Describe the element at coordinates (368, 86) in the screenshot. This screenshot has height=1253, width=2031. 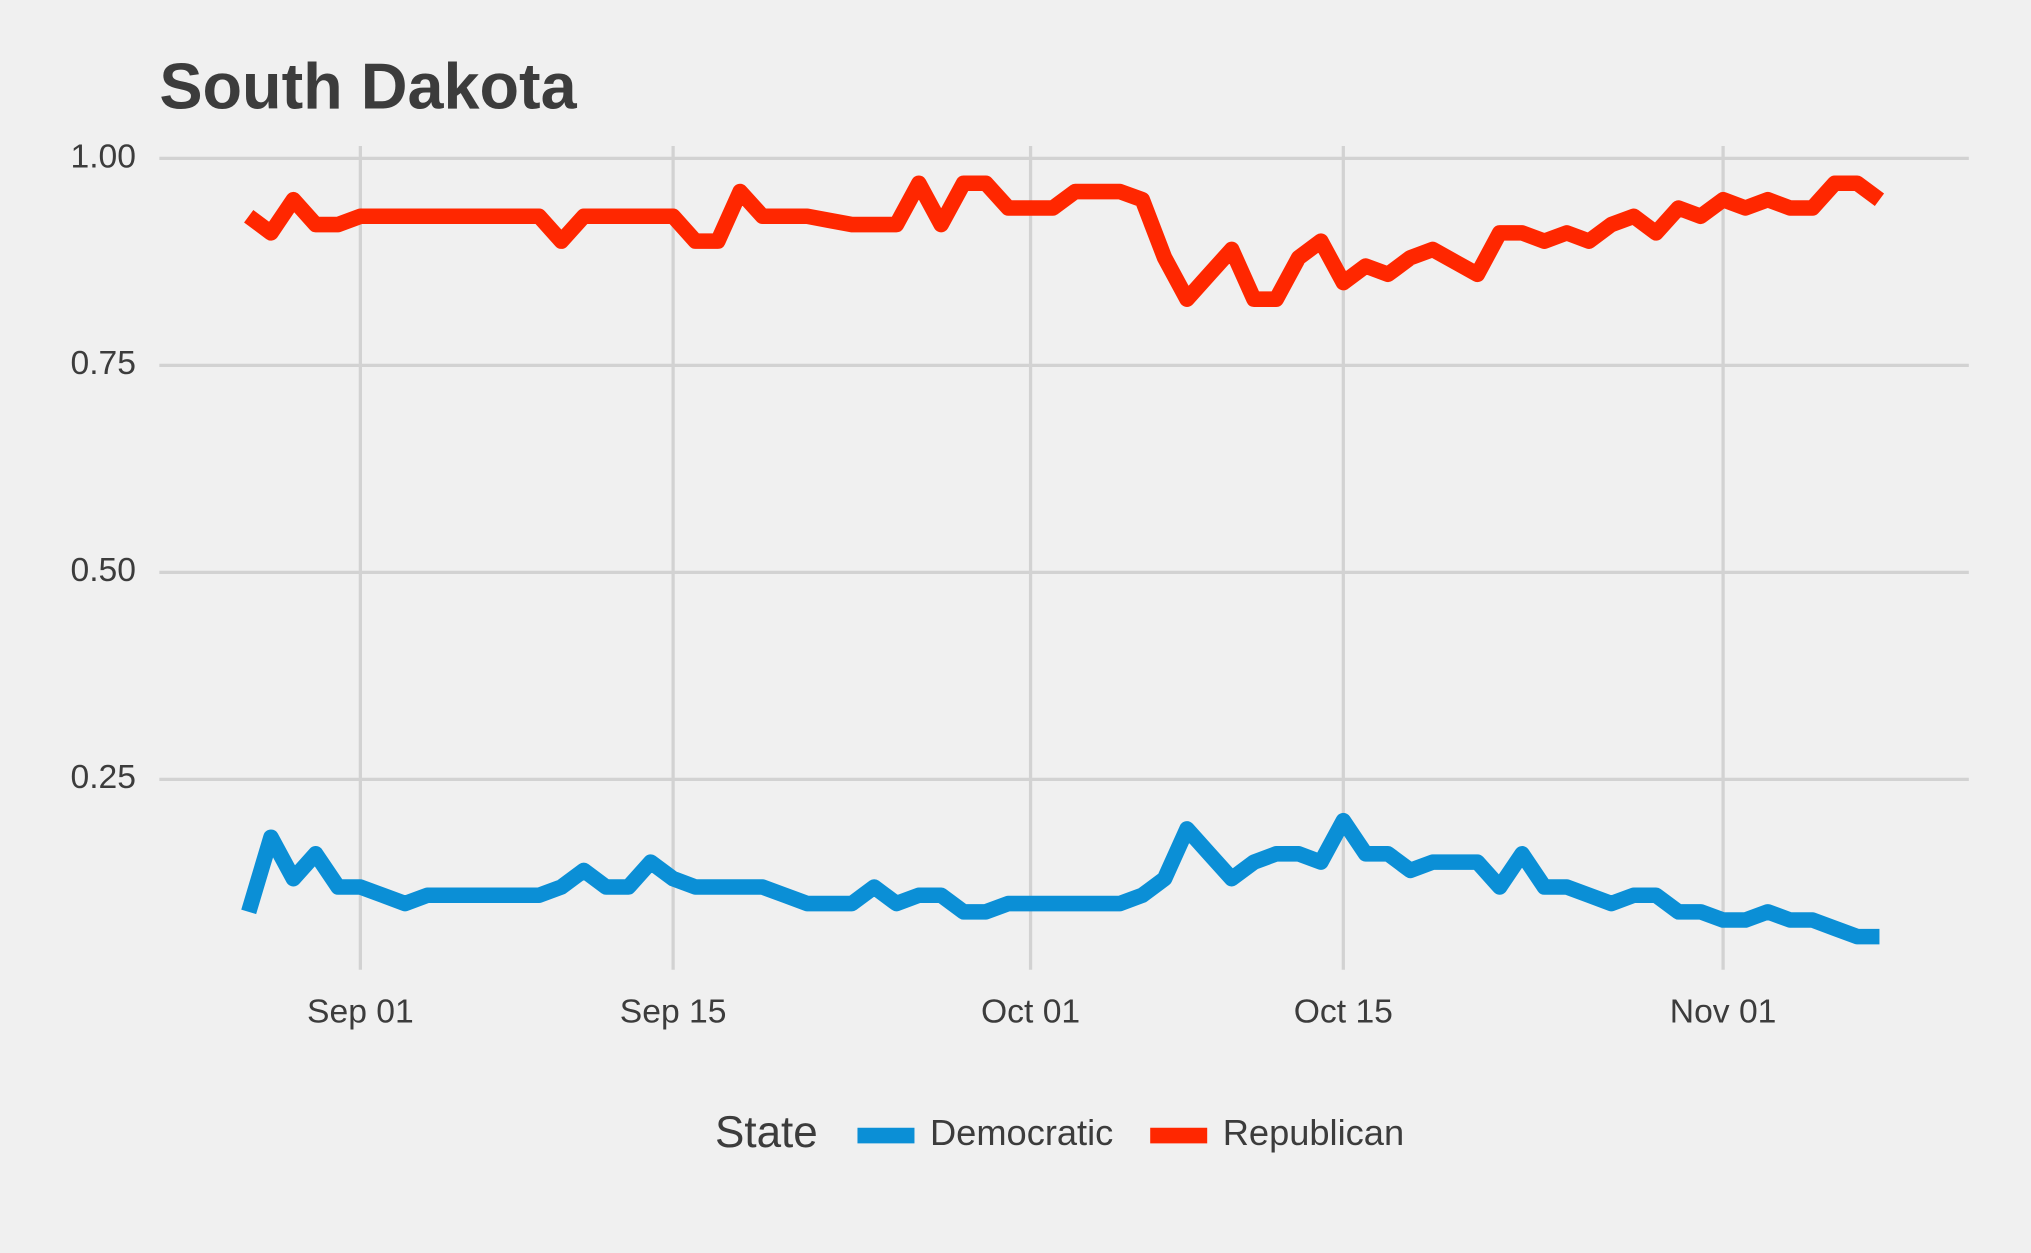
I see `chart-title: South Dakota` at that location.